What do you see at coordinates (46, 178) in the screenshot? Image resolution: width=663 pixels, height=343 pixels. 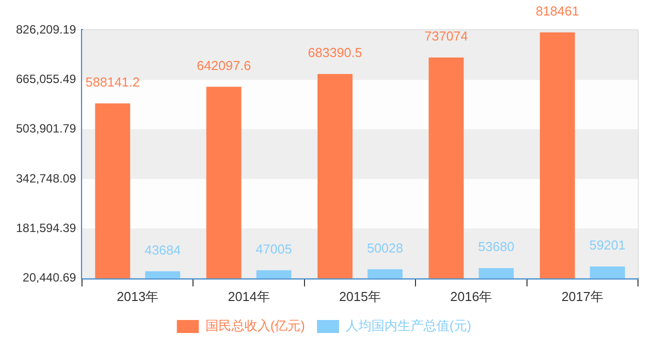 I see `y-tick-label: 342,748.09` at bounding box center [46, 178].